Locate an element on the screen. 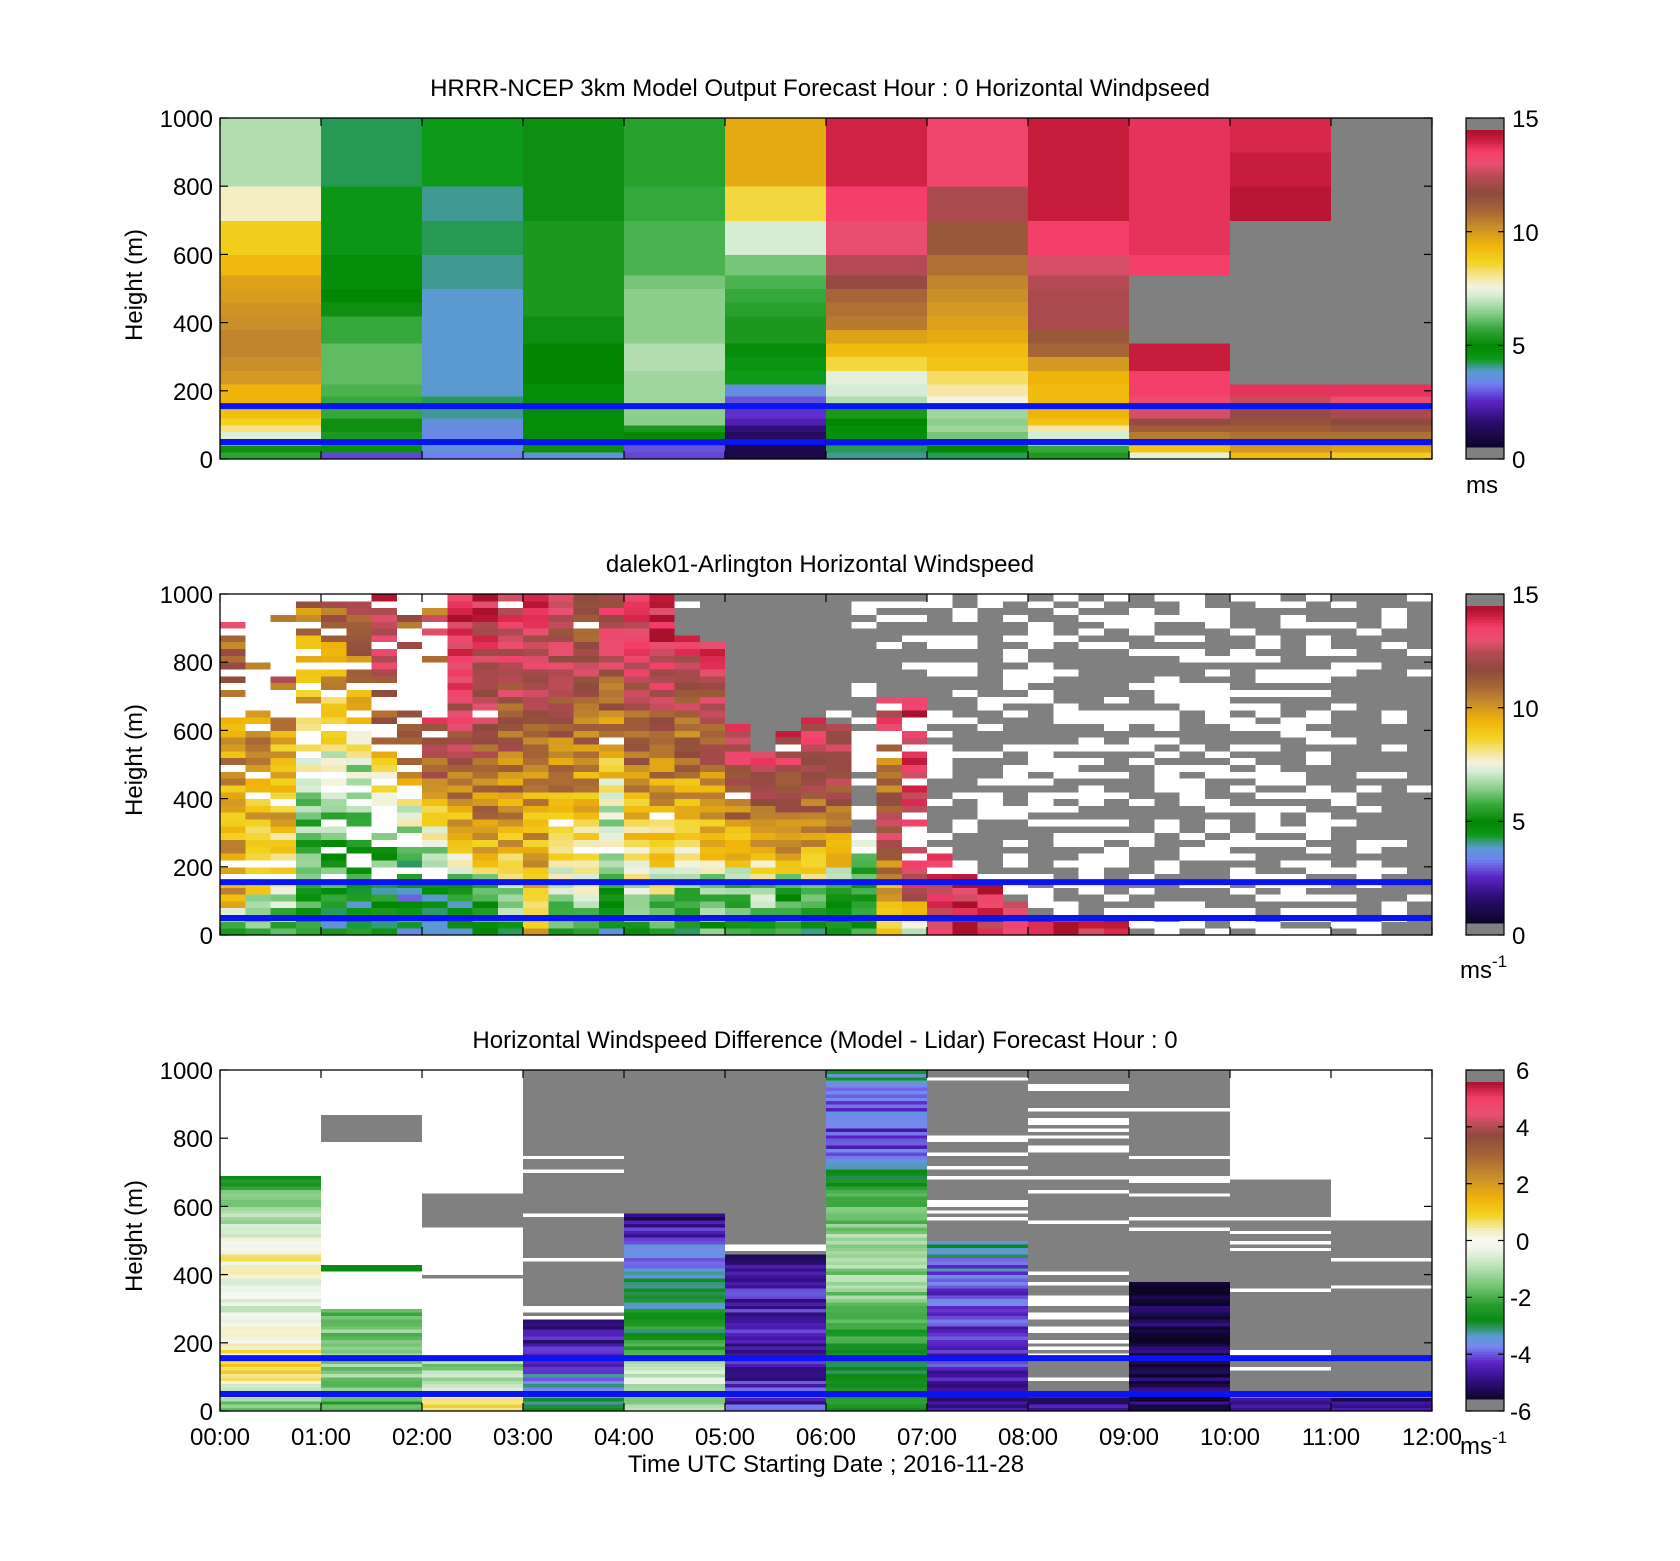 Image resolution: width=1680 pixels, height=1561 pixels. y-axis-ticks: 0 200 400 600 800 1000 is located at coordinates (186, 766).